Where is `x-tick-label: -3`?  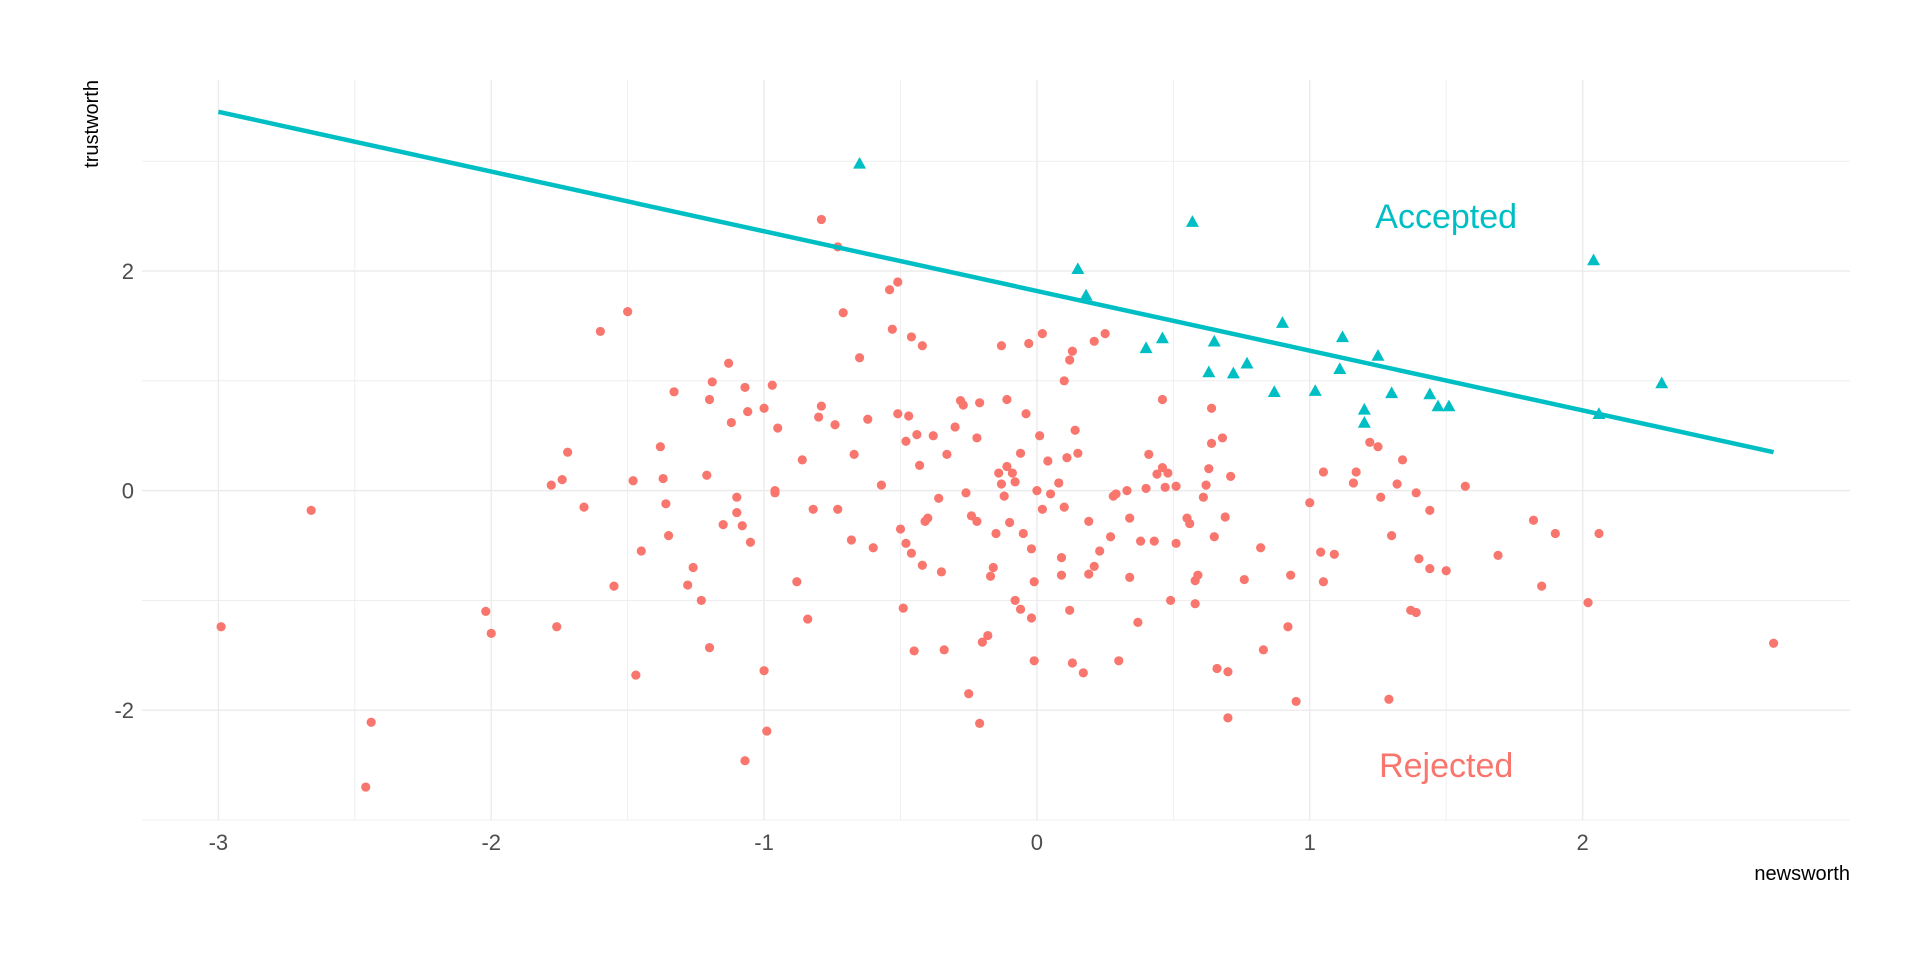
x-tick-label: -3 is located at coordinates (219, 842).